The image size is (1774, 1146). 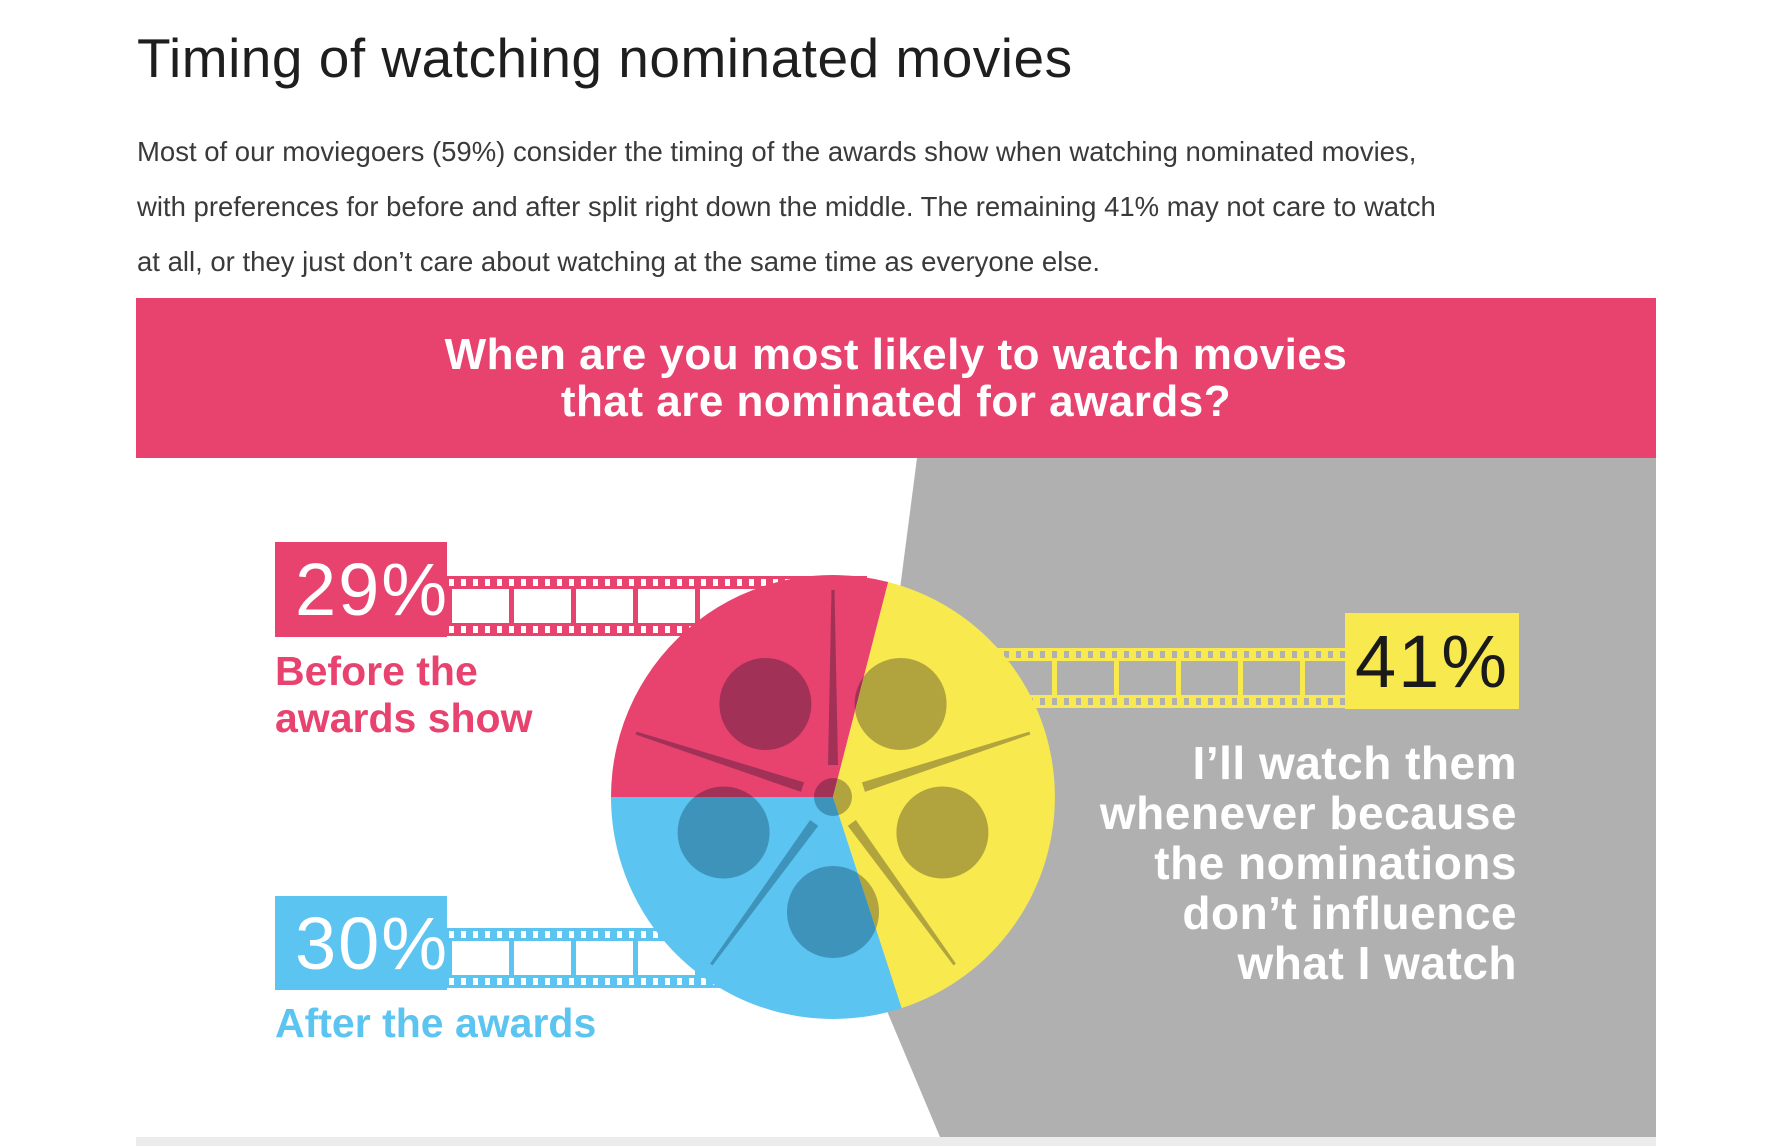 I want to click on bottom-divider-band, so click(x=896, y=1141).